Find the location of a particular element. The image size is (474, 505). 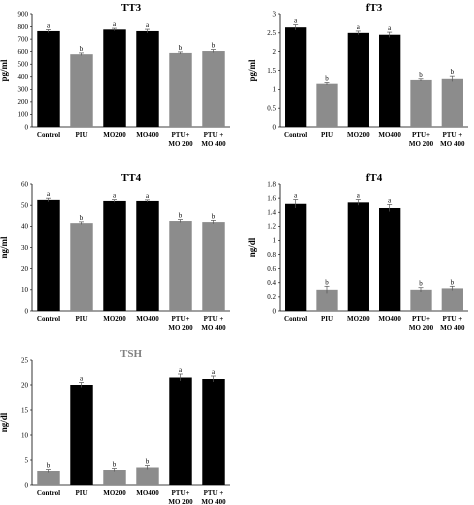

y-tick-label: 1.8 is located at coordinates (271, 184).